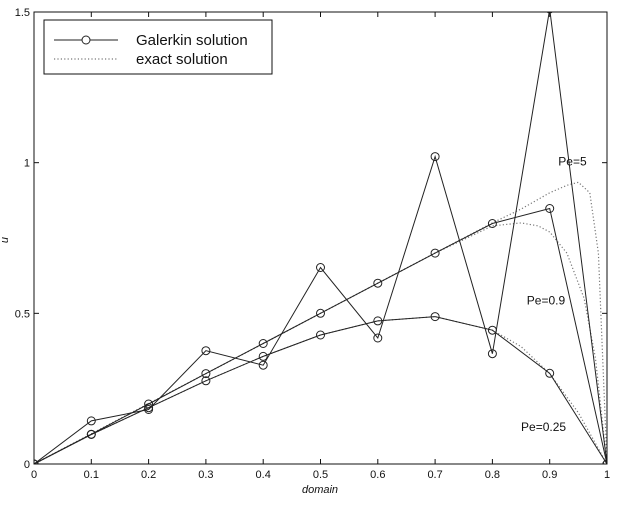  I want to click on x-tick-label: 0.8, so click(492, 475).